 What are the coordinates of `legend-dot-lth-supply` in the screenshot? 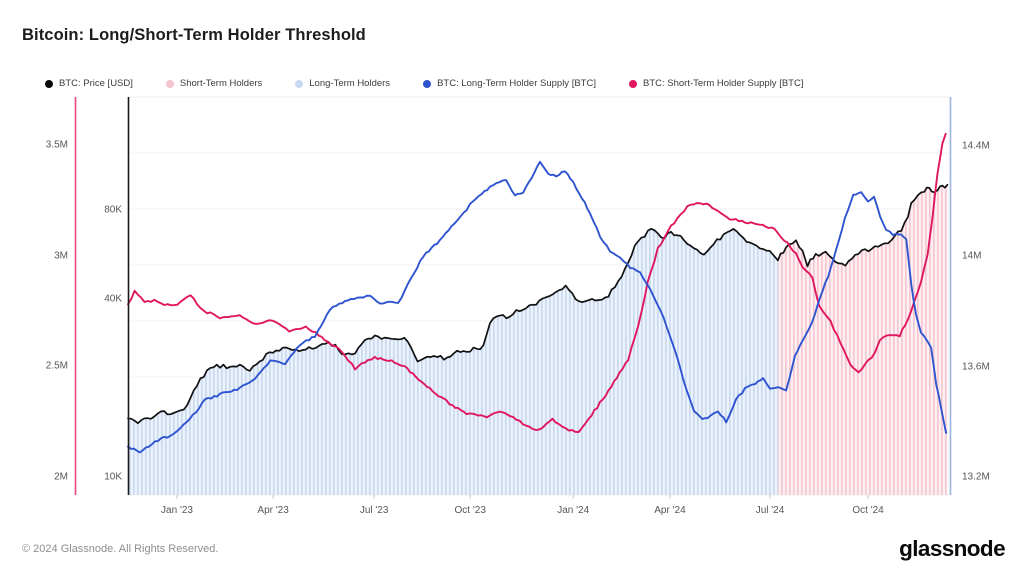 It's located at (427, 83).